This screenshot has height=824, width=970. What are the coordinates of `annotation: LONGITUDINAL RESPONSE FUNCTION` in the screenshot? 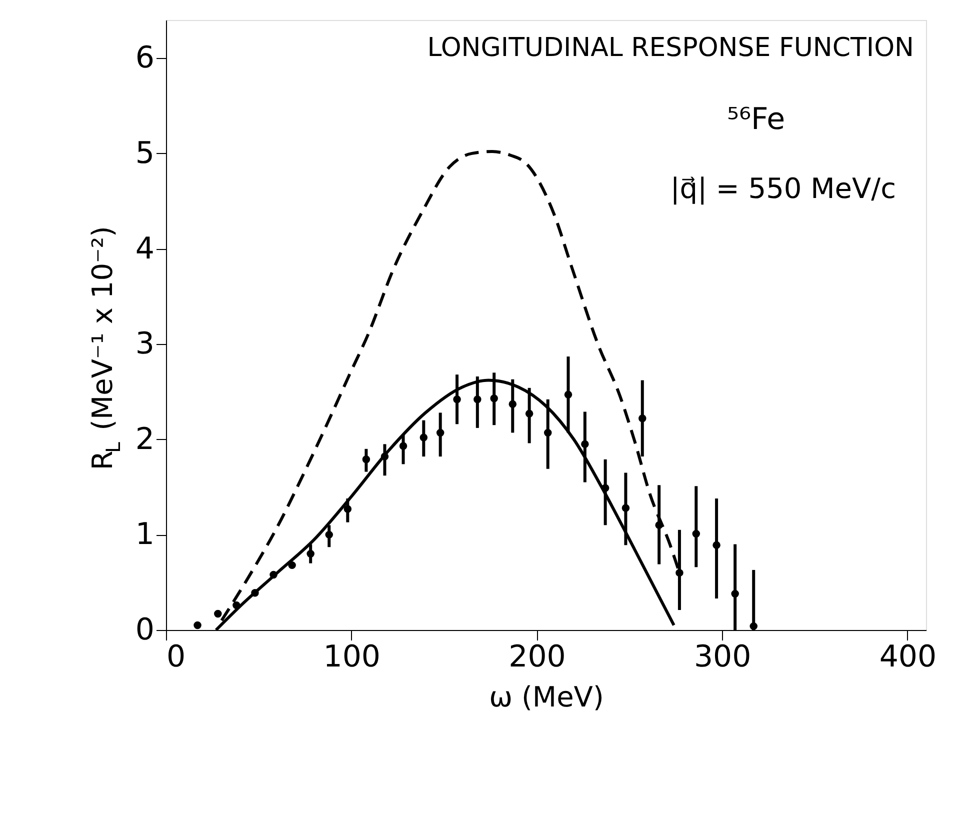 It's located at (670, 48).